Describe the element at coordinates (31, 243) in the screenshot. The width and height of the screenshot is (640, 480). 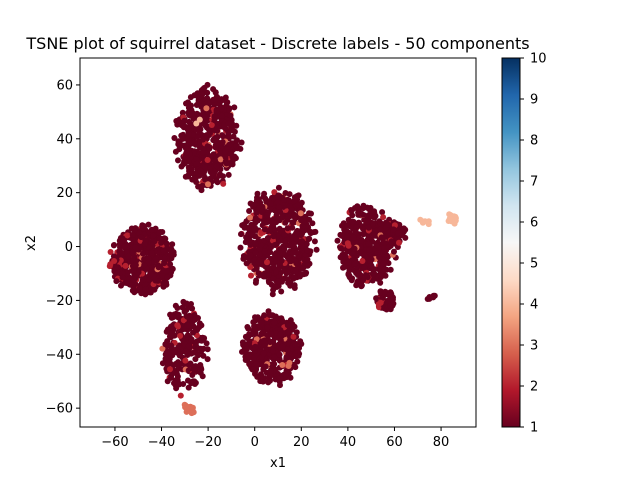
I see `y-axis-label: x2` at that location.